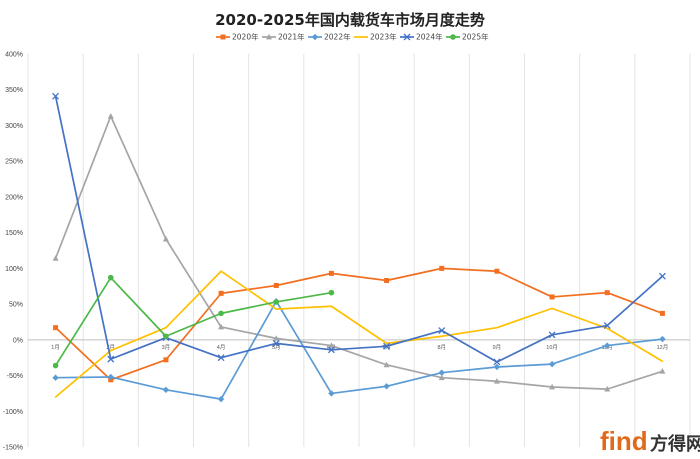 This screenshot has width=700, height=459. I want to click on x-tick-label: 3月, so click(166, 347).